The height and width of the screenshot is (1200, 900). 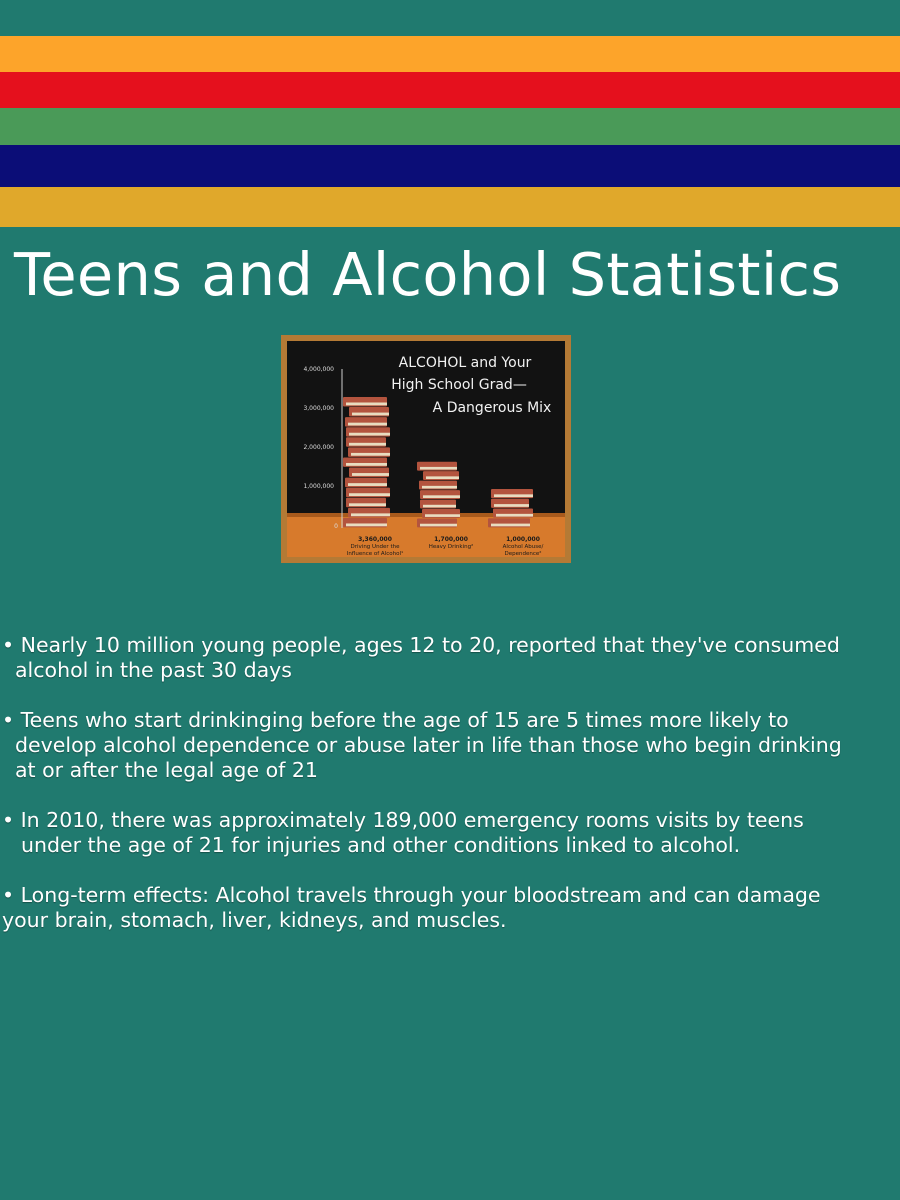 What do you see at coordinates (336, 526) in the screenshot?
I see `y-tick-label: 0` at bounding box center [336, 526].